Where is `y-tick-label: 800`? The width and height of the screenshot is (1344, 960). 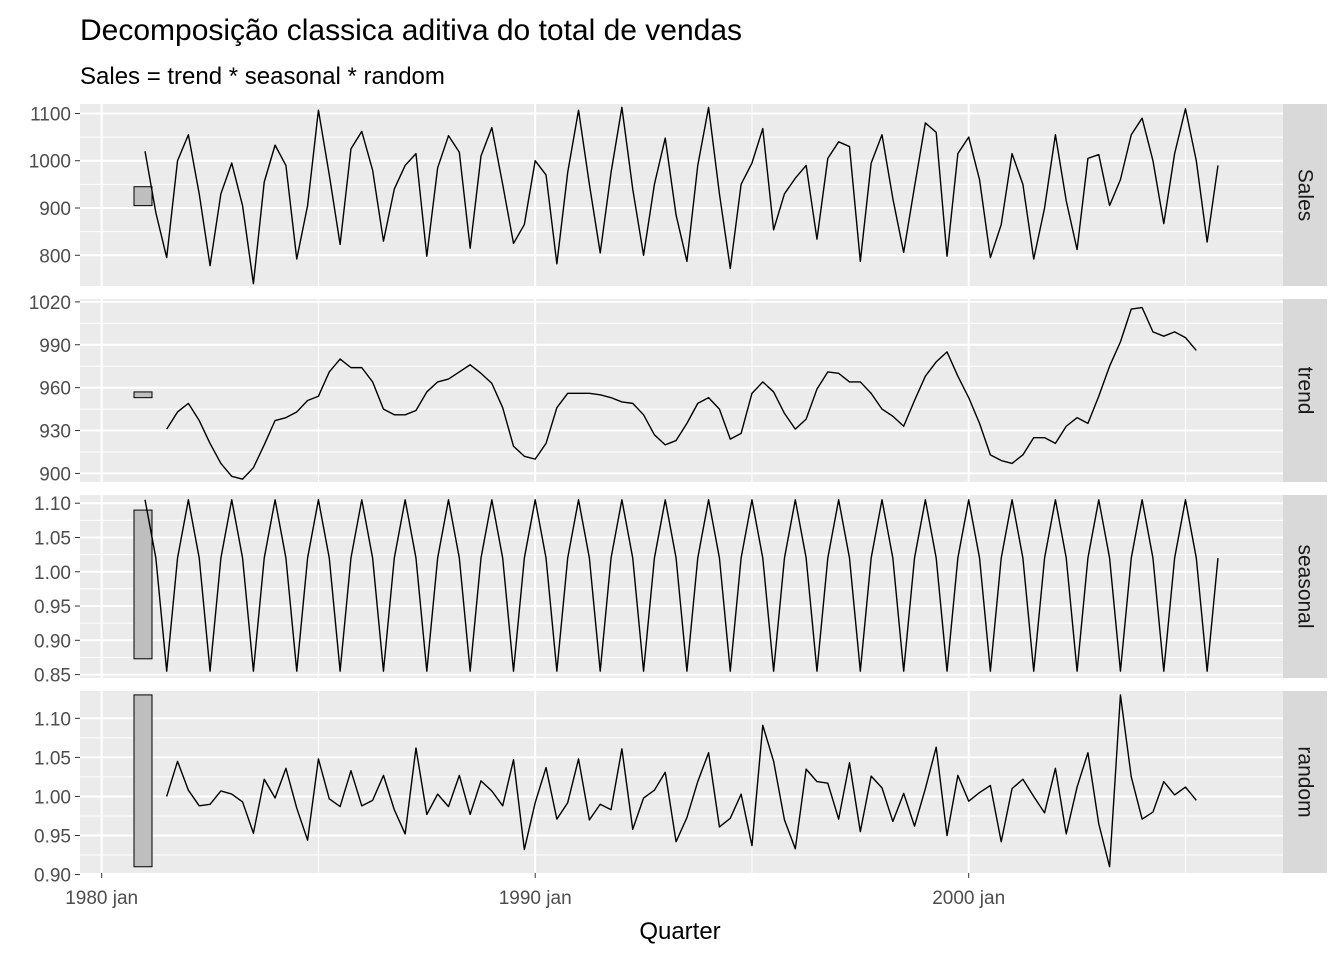 y-tick-label: 800 is located at coordinates (55, 256).